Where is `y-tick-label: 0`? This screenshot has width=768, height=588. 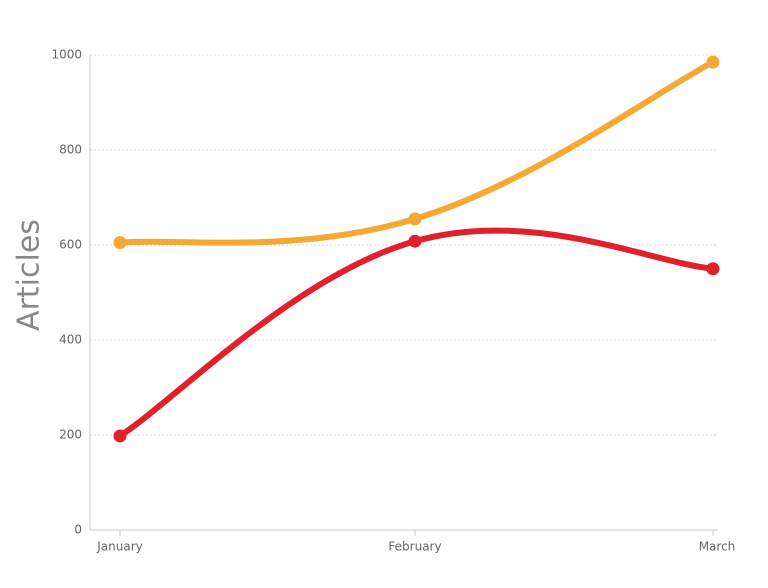
y-tick-label: 0 is located at coordinates (78, 530).